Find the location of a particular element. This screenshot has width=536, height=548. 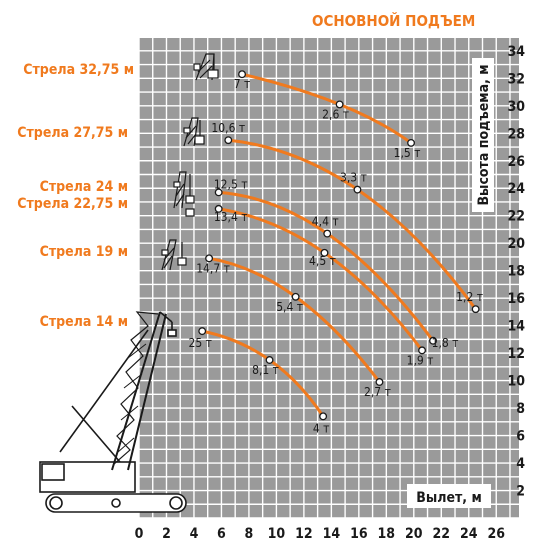

x-tick-label: 6 is located at coordinates (221, 534).